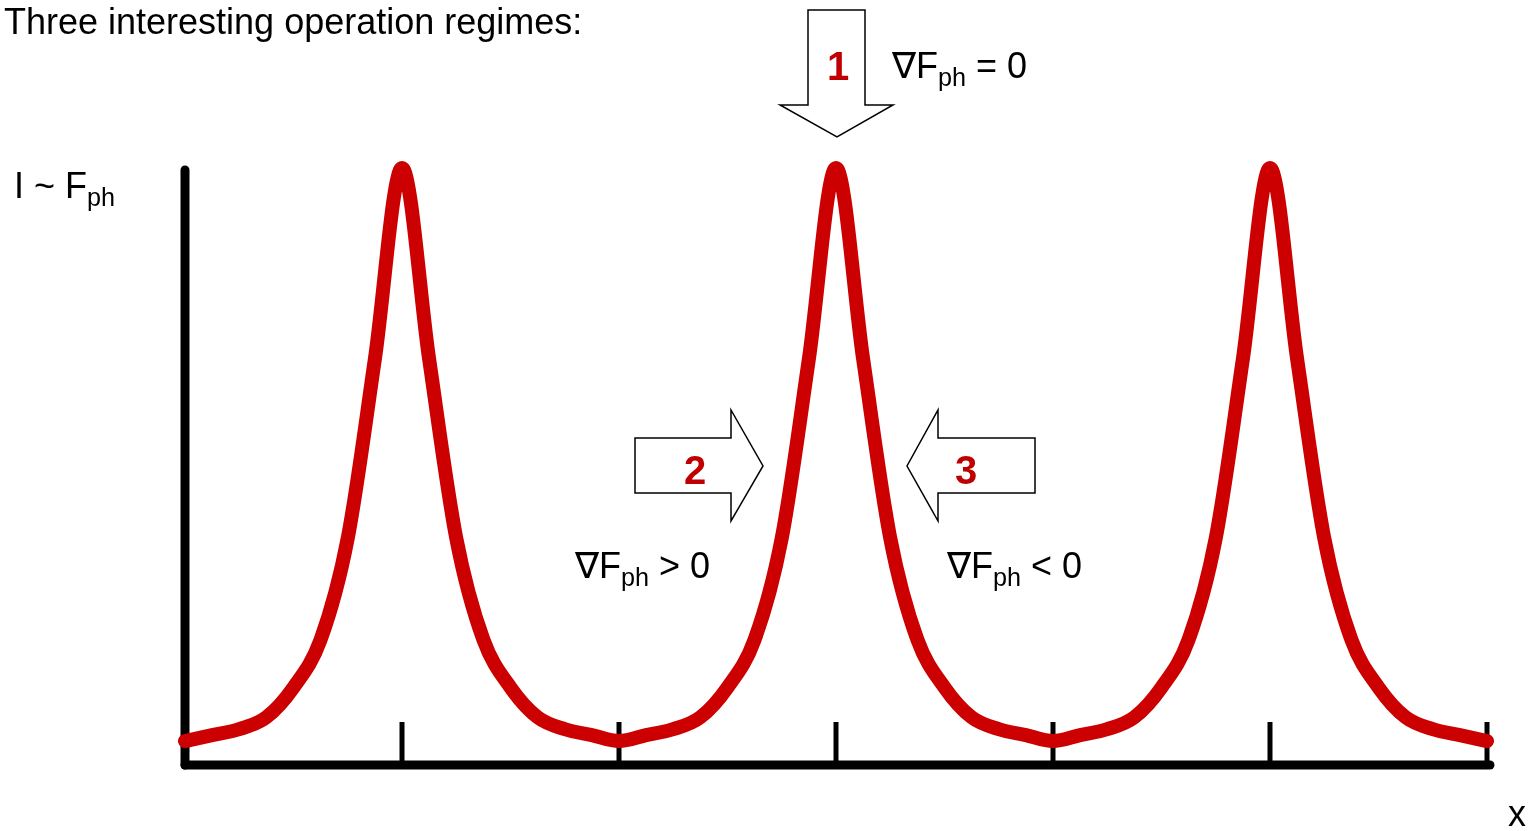 This screenshot has width=1531, height=831. I want to click on annotation: ∇F$_{ph}$ > 0, so click(642, 568).